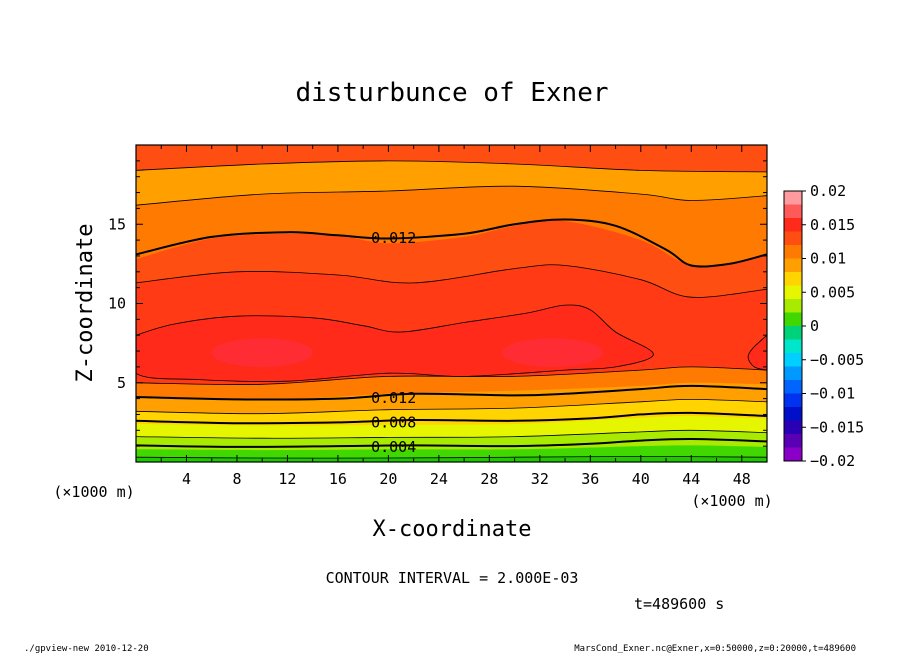  I want to click on x-tick-label-7: 32, so click(540, 479).